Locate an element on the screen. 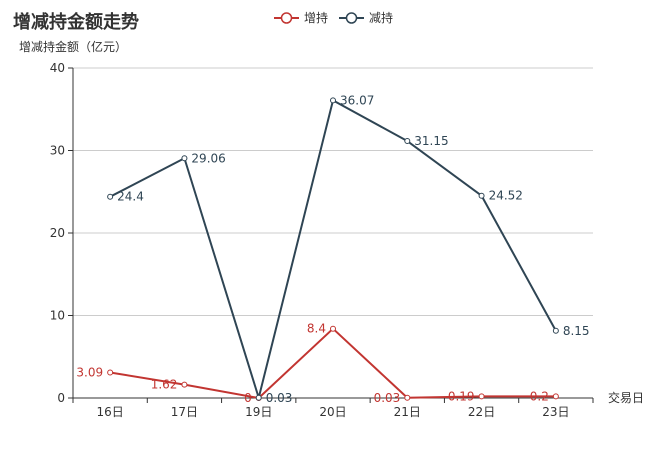 The width and height of the screenshot is (650, 450). x-tick-label: 17日 is located at coordinates (184, 412).